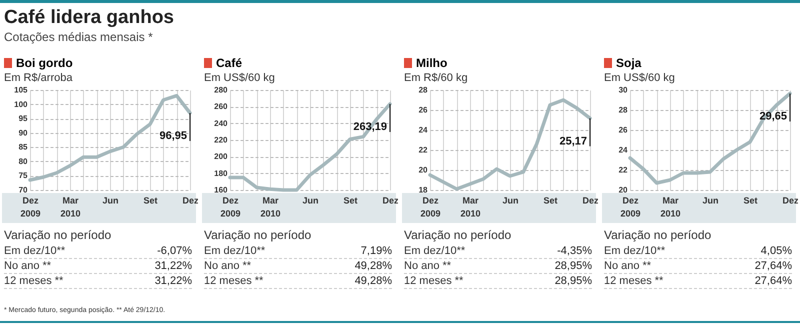 Image resolution: width=800 pixels, height=325 pixels. I want to click on y-tick-label: 70, so click(23, 190).